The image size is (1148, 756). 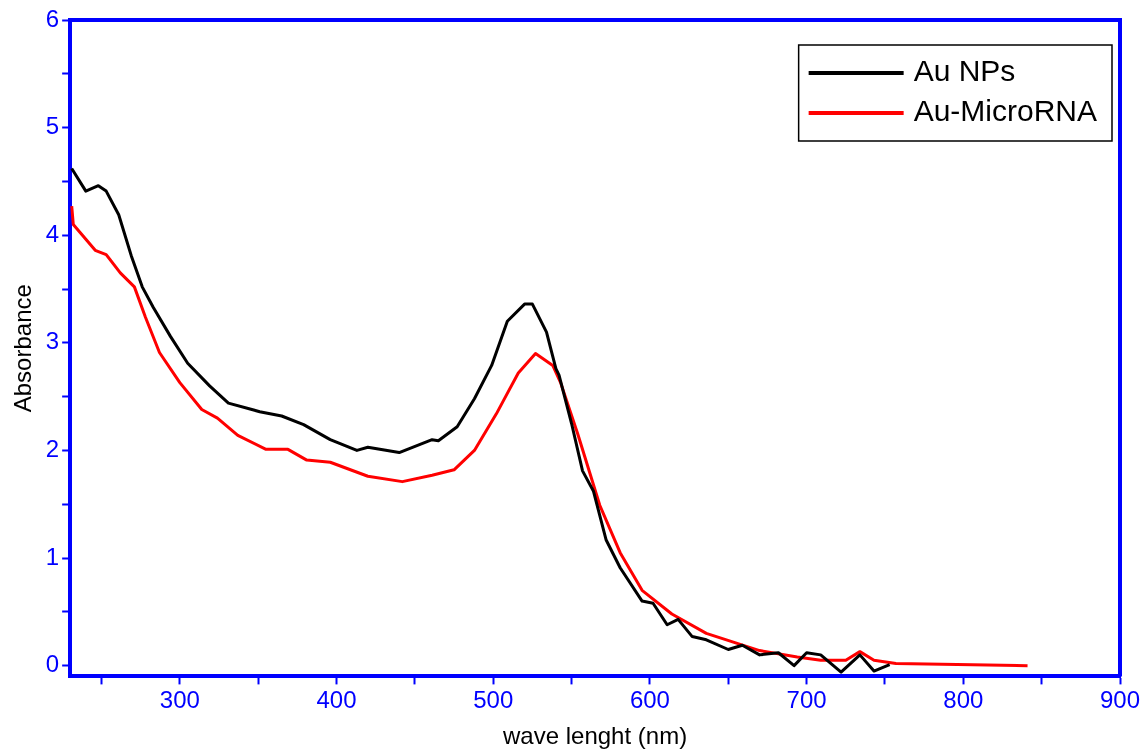 What do you see at coordinates (1120, 700) in the screenshot?
I see `x-tick-label: 900` at bounding box center [1120, 700].